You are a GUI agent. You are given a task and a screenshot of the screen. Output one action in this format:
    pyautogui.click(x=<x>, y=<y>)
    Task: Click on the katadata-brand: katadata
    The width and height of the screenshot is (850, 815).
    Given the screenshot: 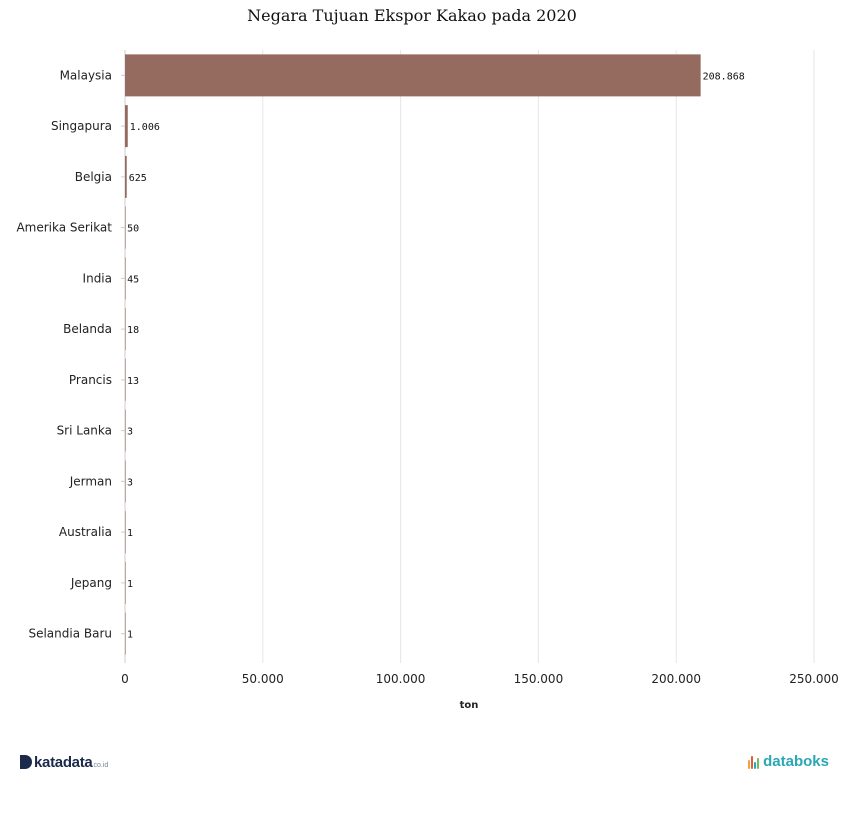 What is the action you would take?
    pyautogui.click(x=63, y=762)
    